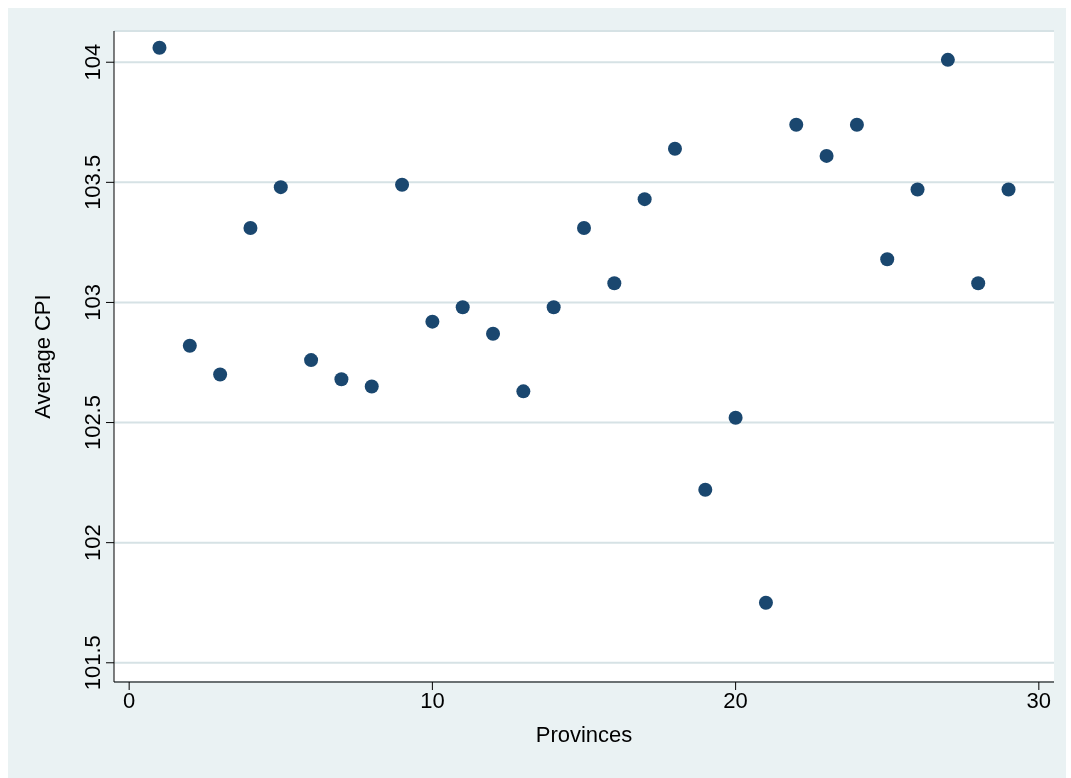  What do you see at coordinates (92, 62) in the screenshot?
I see `y-tick-label: 104` at bounding box center [92, 62].